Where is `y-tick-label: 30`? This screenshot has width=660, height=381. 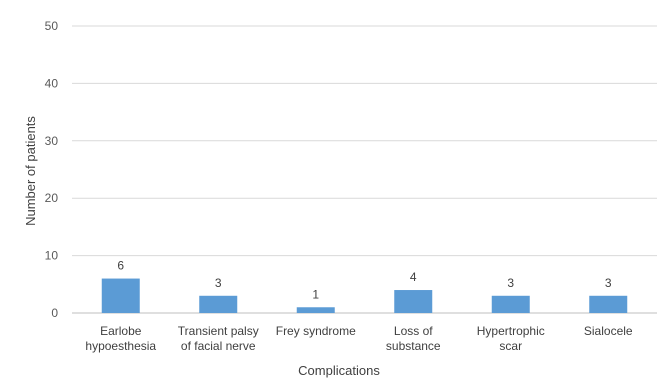
y-tick-label: 30 is located at coordinates (52, 141).